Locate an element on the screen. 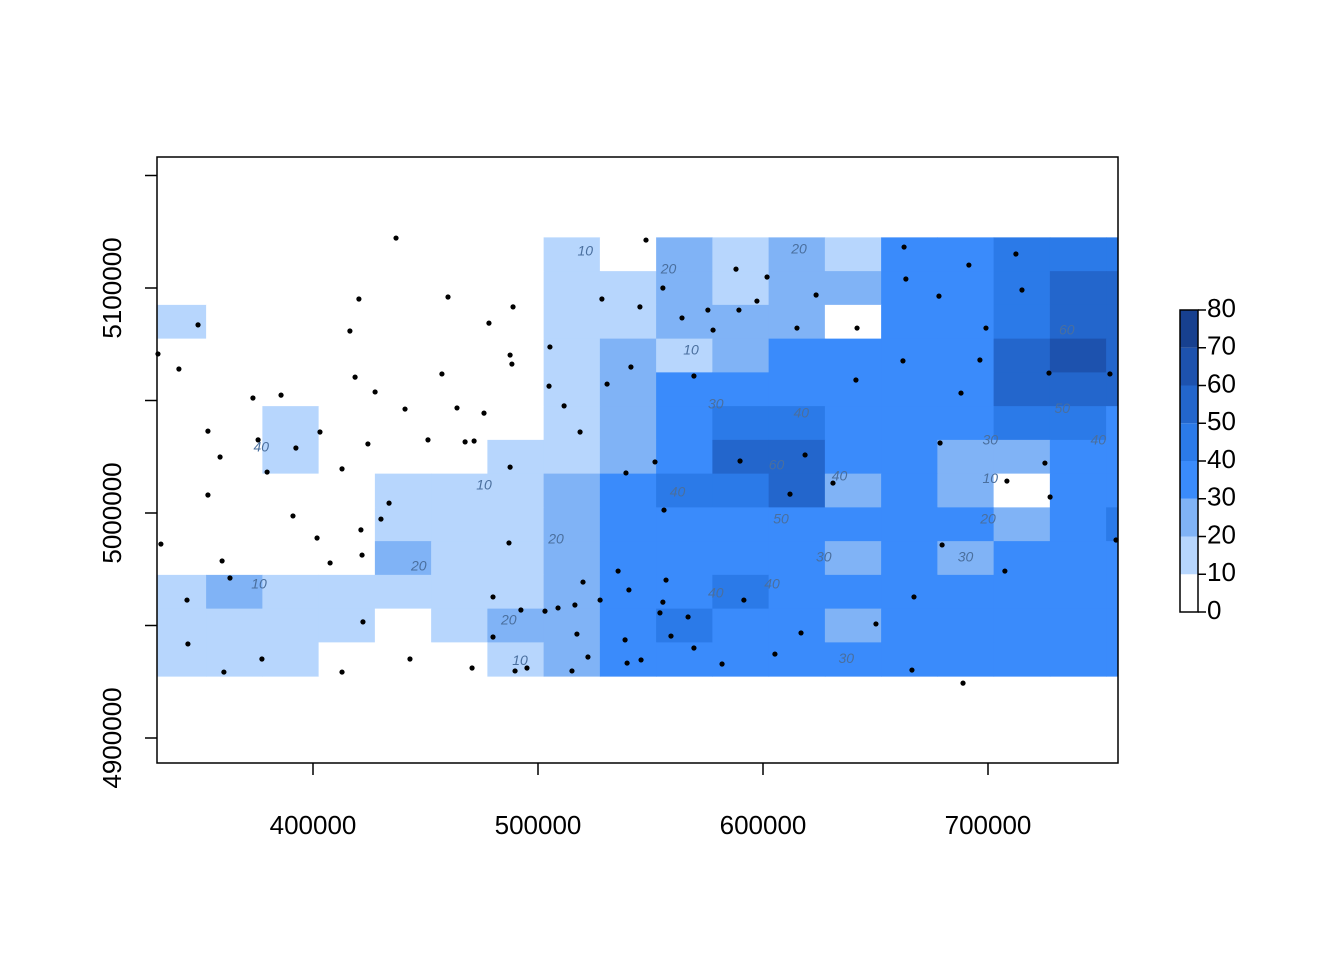 The image size is (1344, 965). contour-label: 50 is located at coordinates (1062, 408).